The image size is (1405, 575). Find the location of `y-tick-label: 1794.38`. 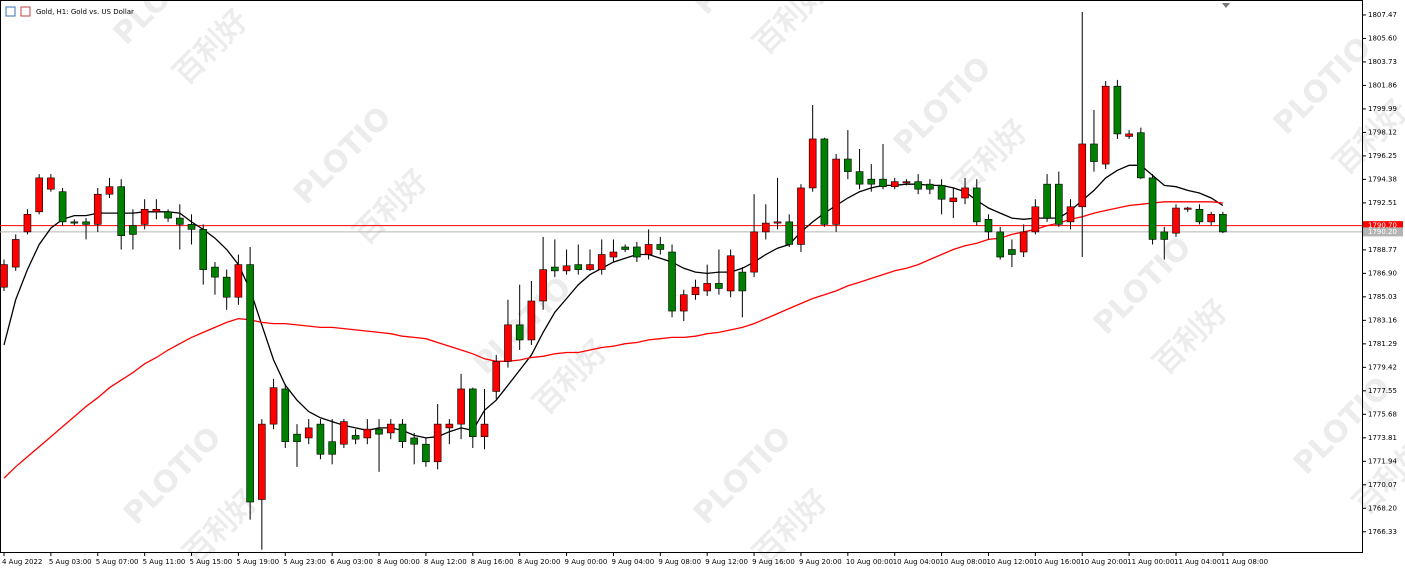

y-tick-label: 1794.38 is located at coordinates (1382, 179).